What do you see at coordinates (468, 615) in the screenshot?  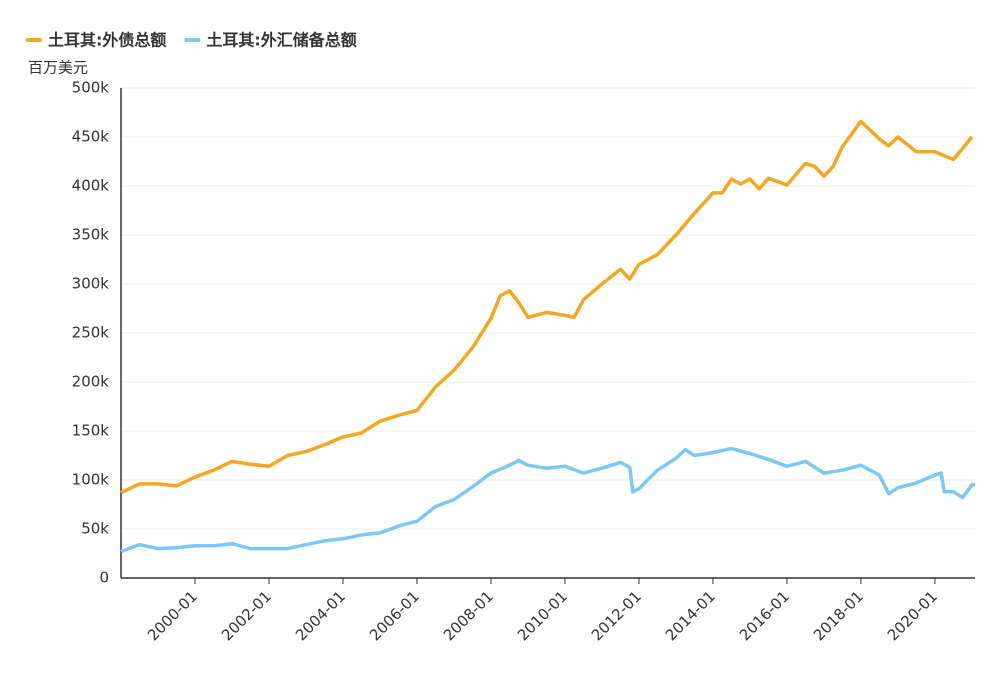 I see `x-tick-label: 2008-01` at bounding box center [468, 615].